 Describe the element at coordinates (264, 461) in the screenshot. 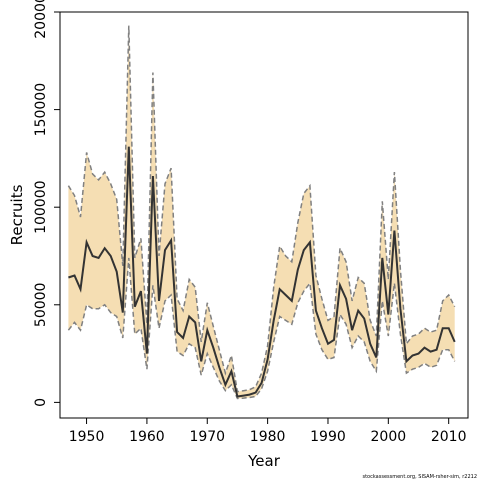

I see `x-axis-title: Year` at that location.